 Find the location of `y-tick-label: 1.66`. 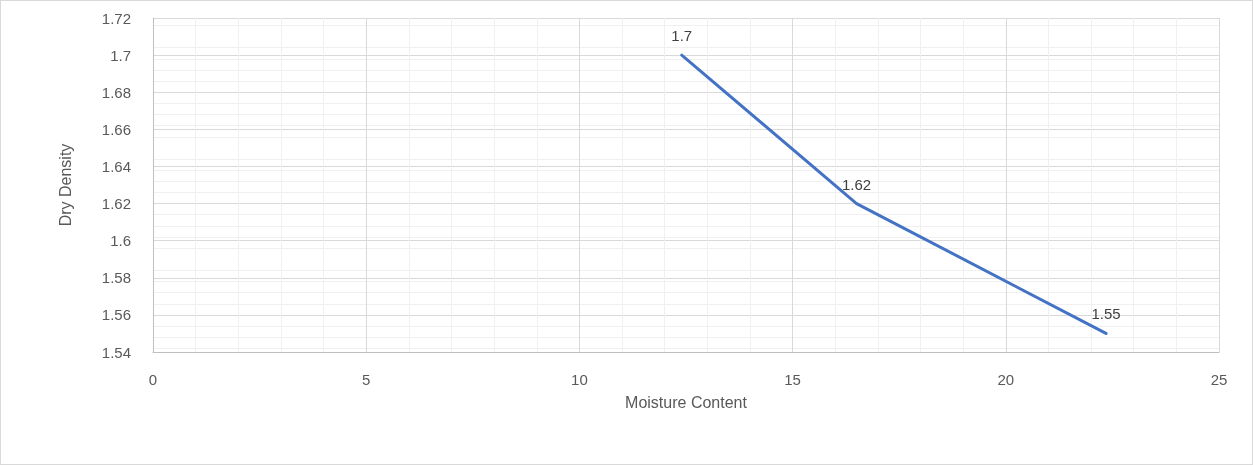

y-tick-label: 1.66 is located at coordinates (116, 129).